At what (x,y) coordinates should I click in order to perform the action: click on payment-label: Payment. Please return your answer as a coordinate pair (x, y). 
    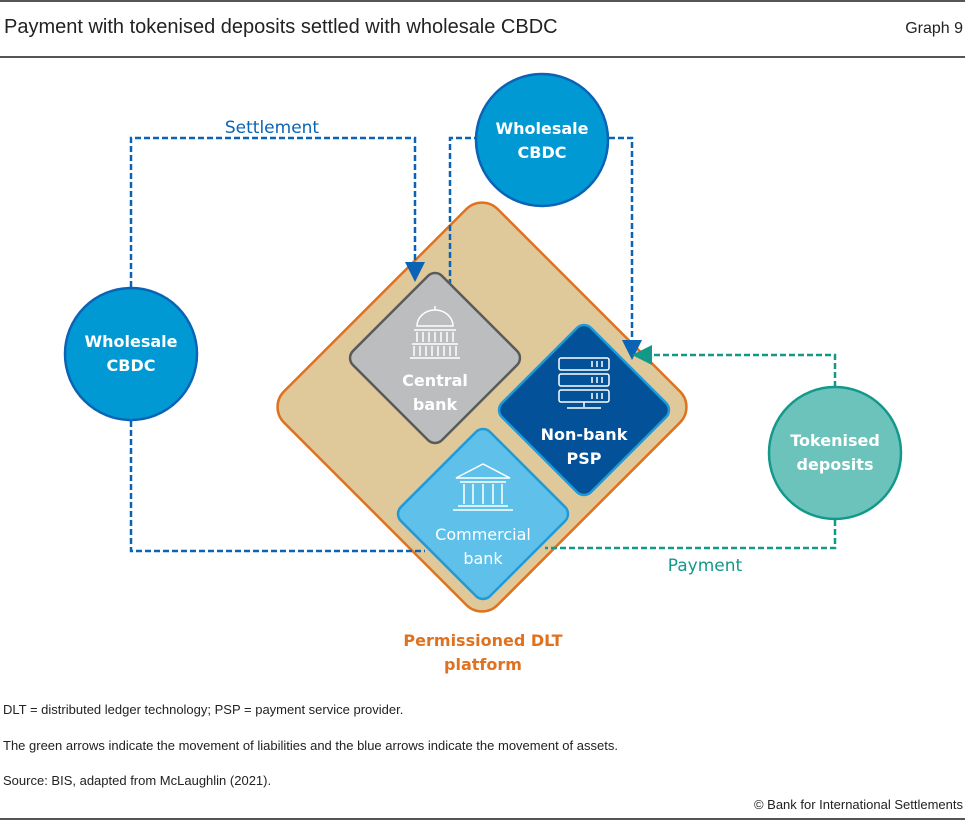
    Looking at the image, I should click on (705, 566).